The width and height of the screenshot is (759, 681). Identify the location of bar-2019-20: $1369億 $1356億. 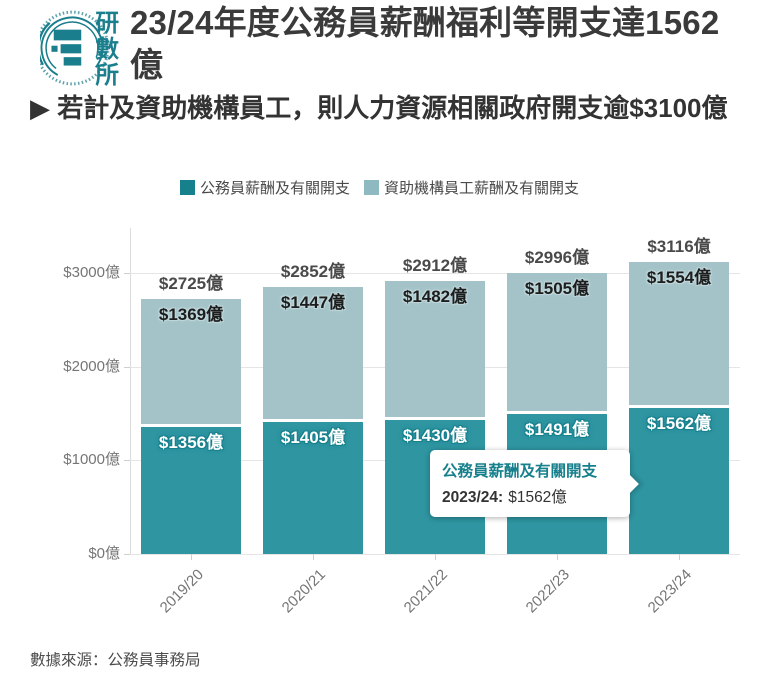
(191, 426).